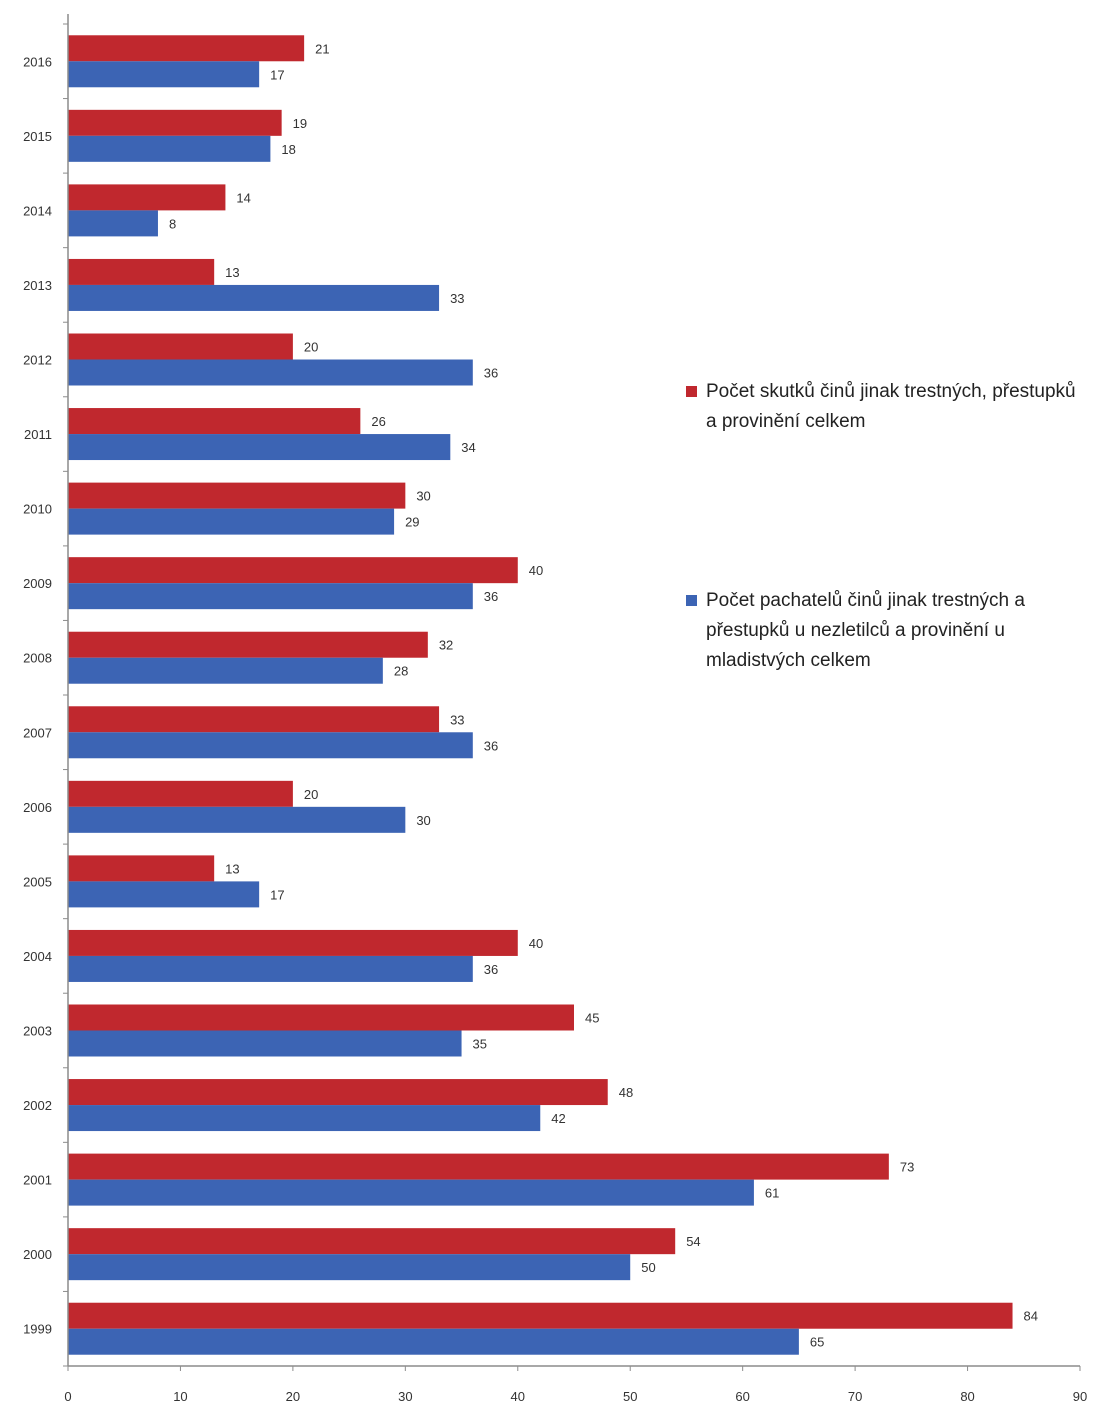 The image size is (1094, 1409). What do you see at coordinates (293, 1396) in the screenshot?
I see `x-tick-label: 20` at bounding box center [293, 1396].